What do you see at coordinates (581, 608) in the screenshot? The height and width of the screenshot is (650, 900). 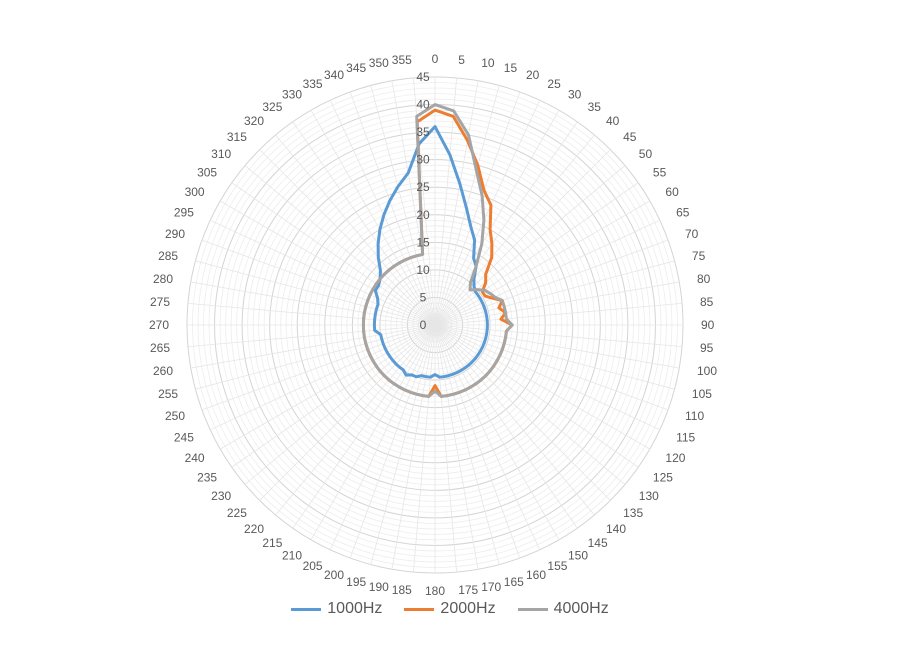 I see `legend-label: 4000Hz` at bounding box center [581, 608].